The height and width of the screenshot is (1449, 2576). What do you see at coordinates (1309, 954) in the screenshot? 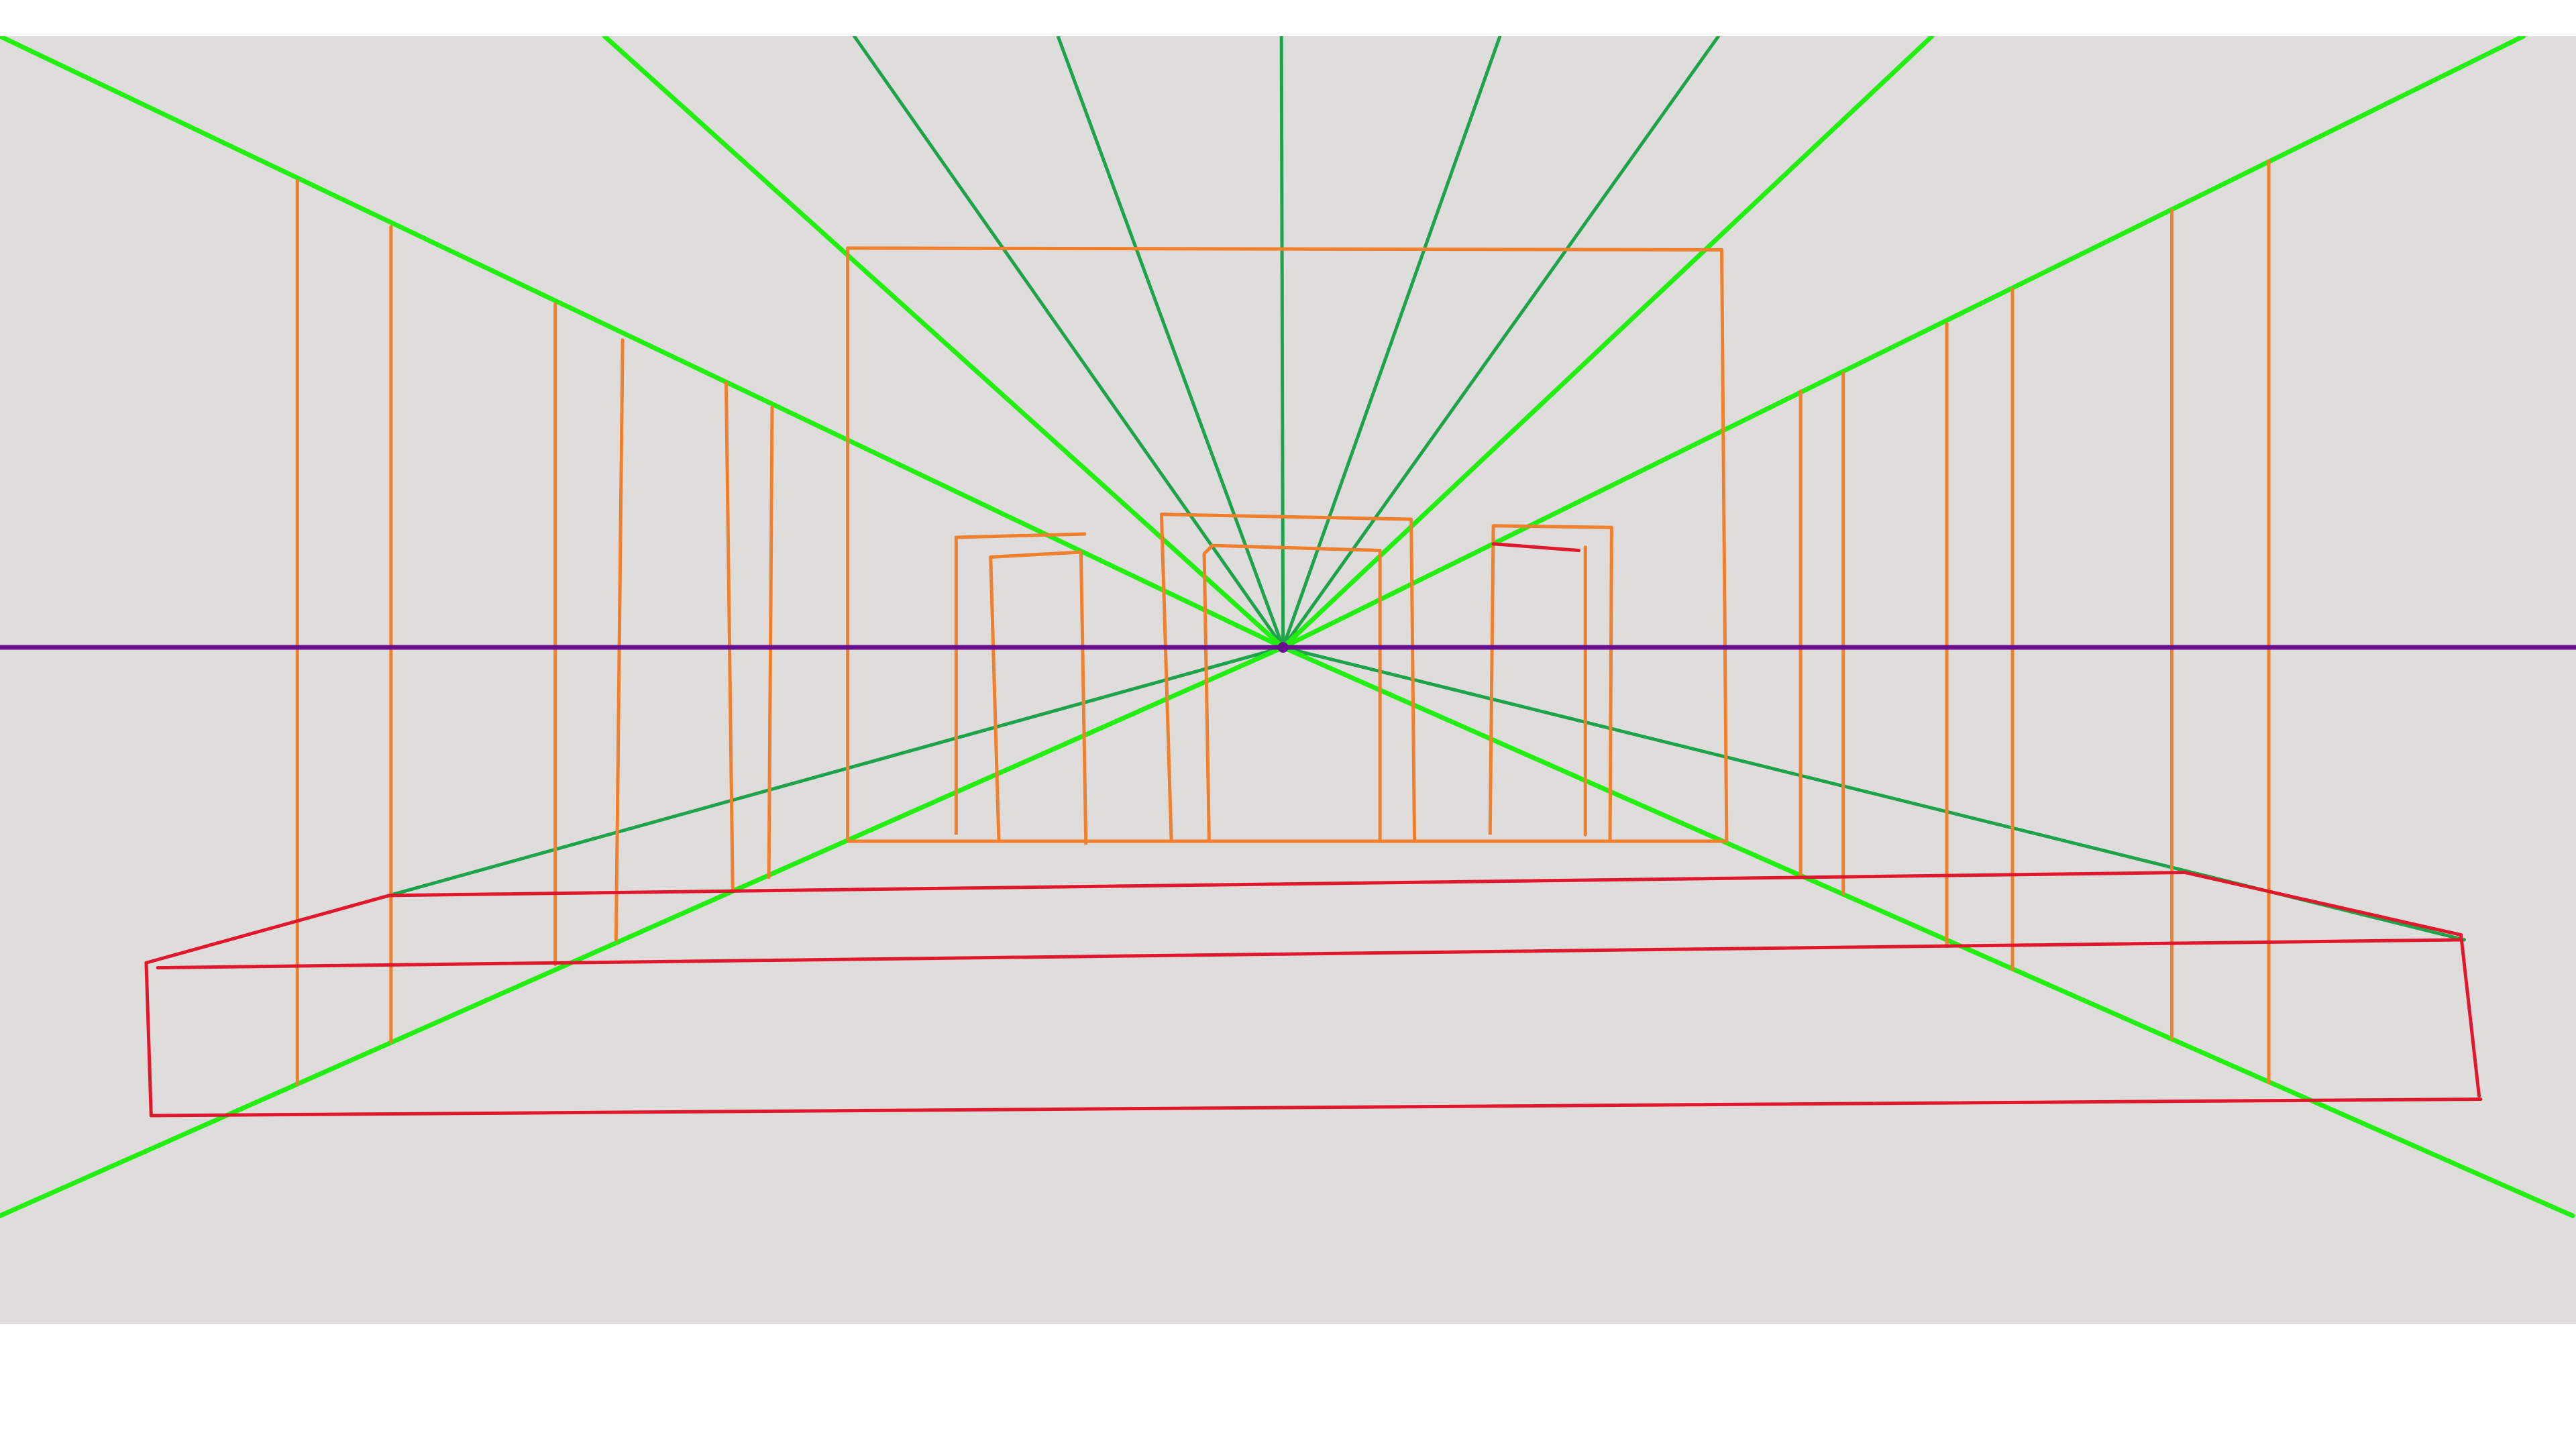
I see `floor-middle-edge` at bounding box center [1309, 954].